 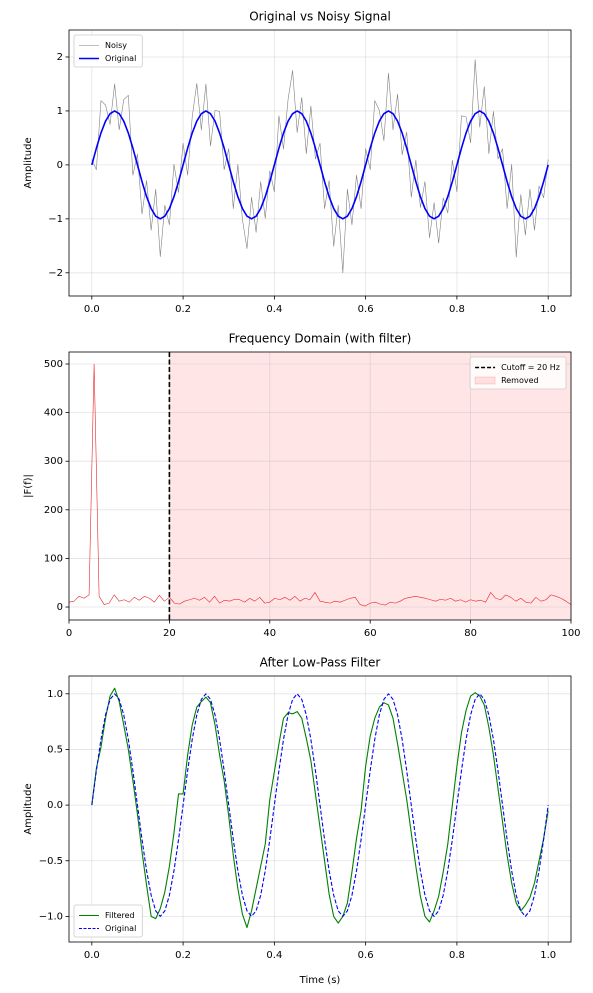 I want to click on legend-label: Filtered, so click(x=120, y=915).